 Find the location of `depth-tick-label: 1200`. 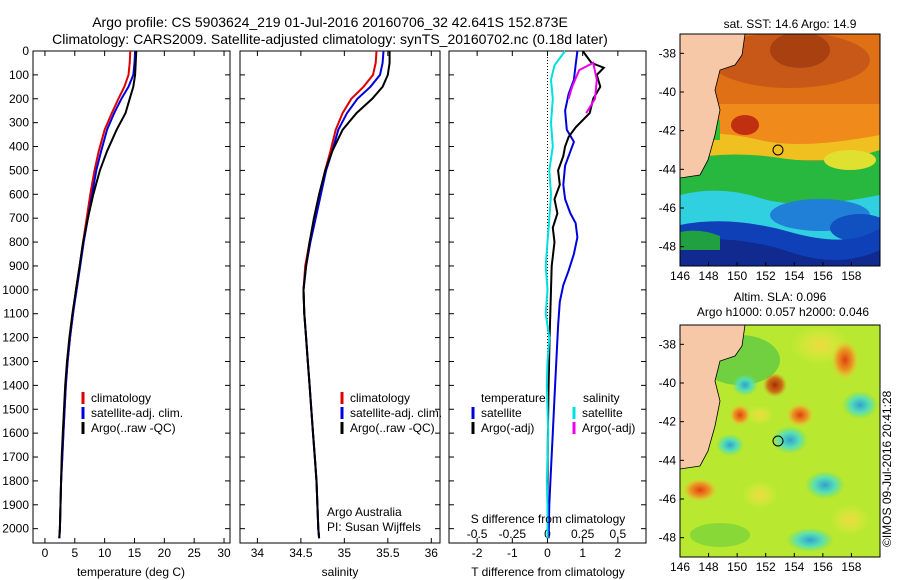

depth-tick-label: 1200 is located at coordinates (15, 338).